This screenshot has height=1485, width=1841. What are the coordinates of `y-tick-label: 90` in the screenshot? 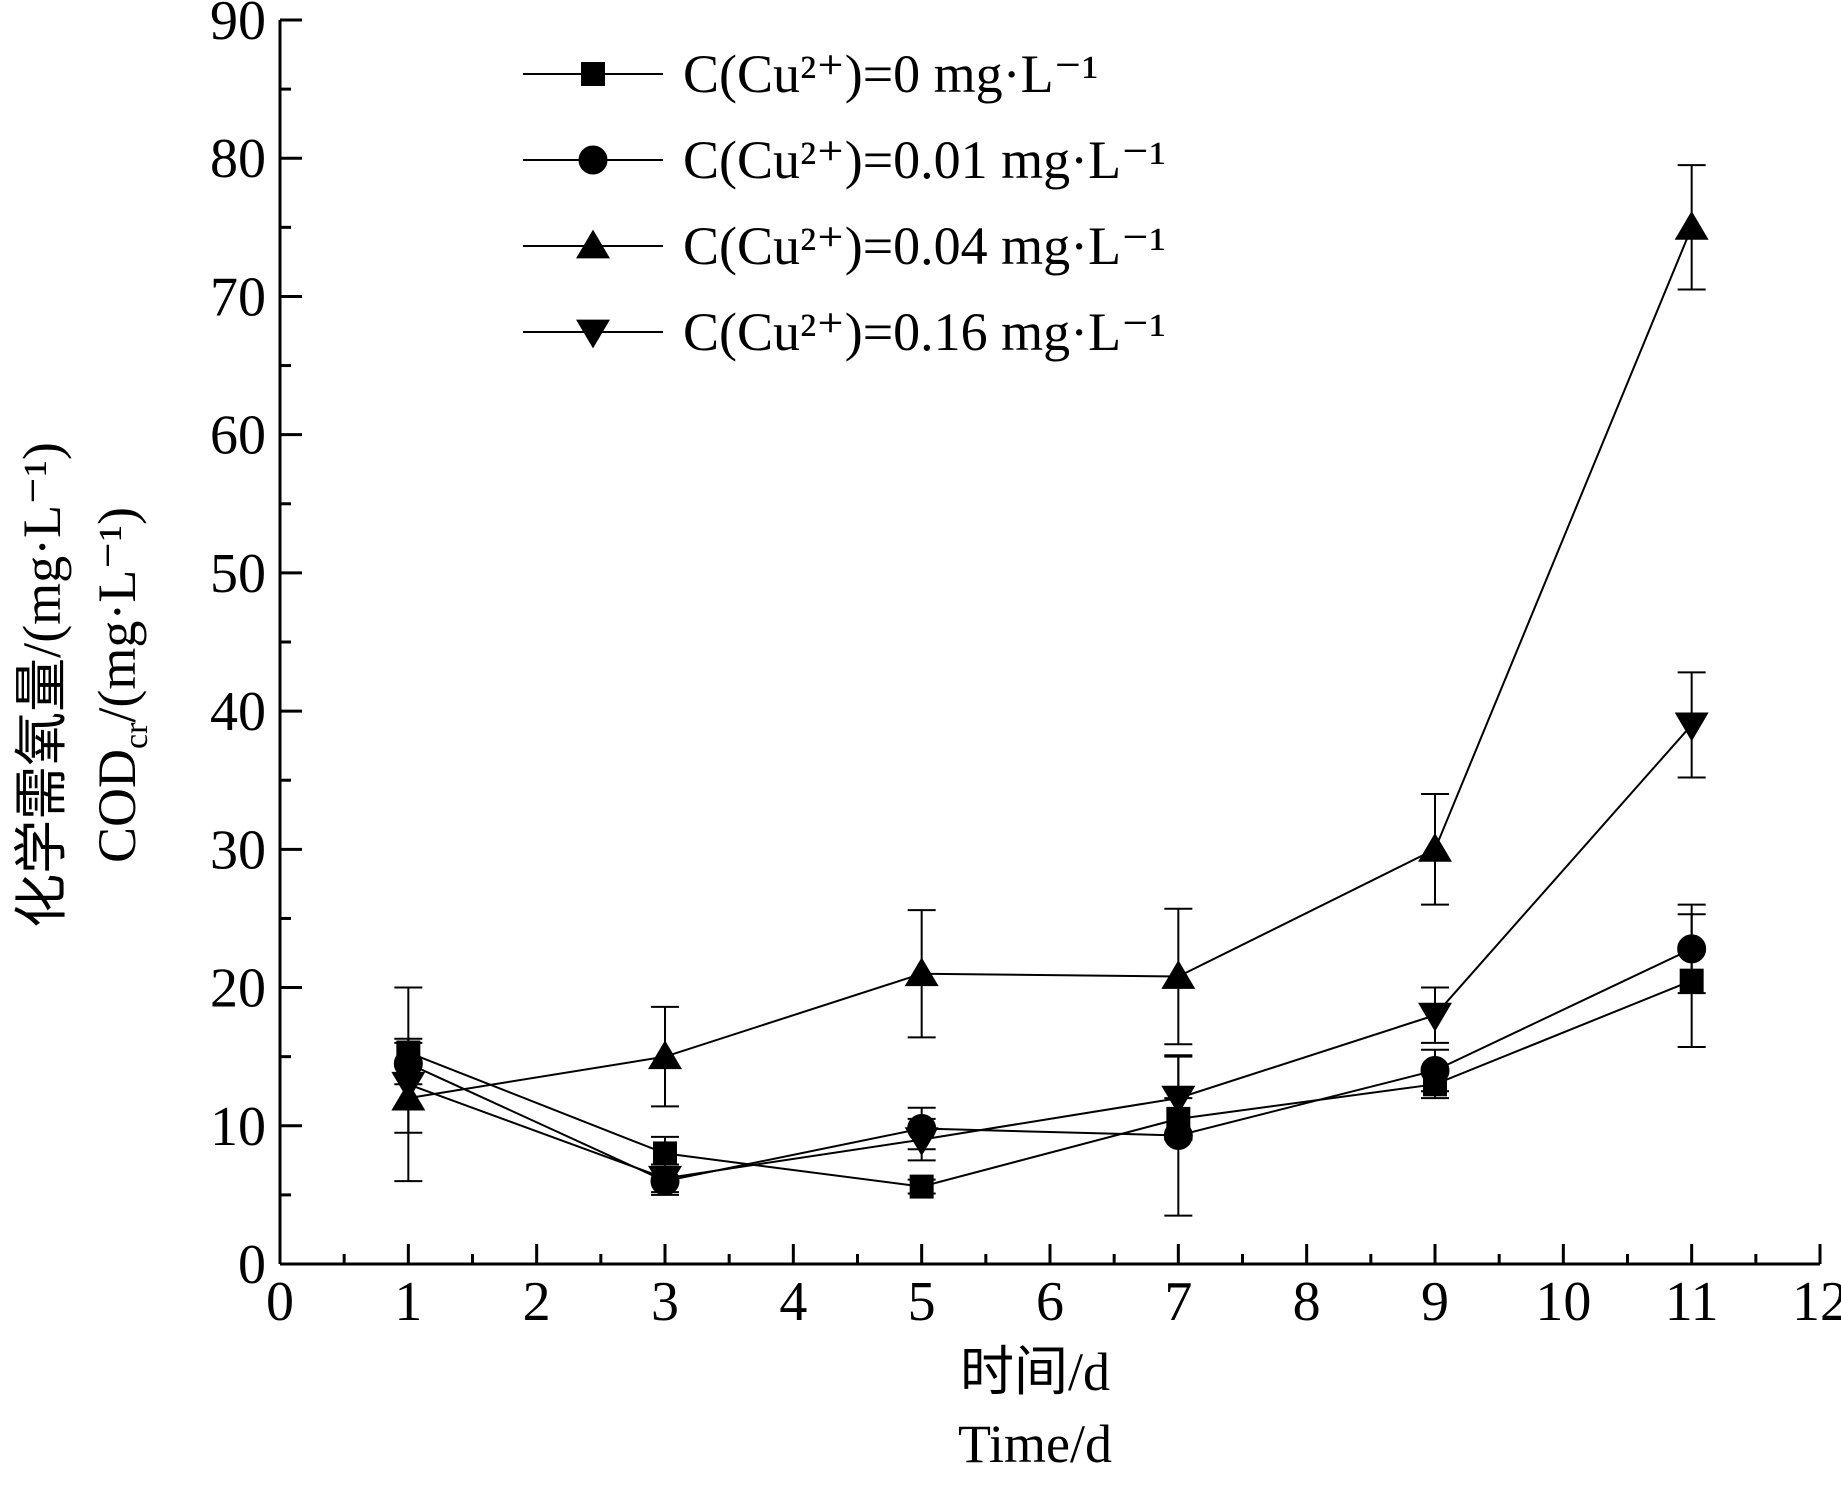 It's located at (238, 26).